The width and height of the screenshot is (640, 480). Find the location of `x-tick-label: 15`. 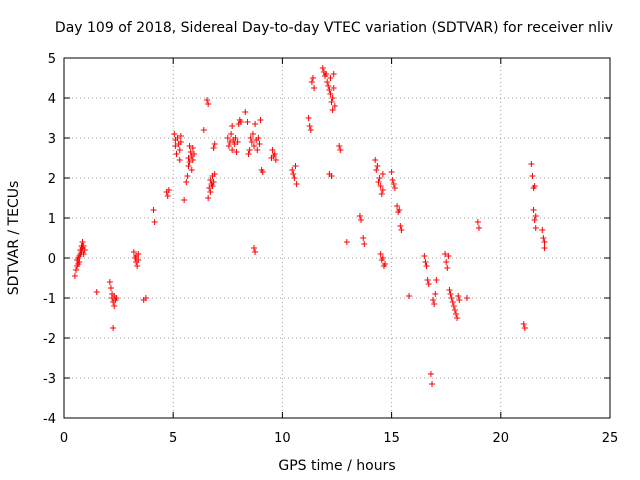

x-tick-label: 15 is located at coordinates (391, 438).